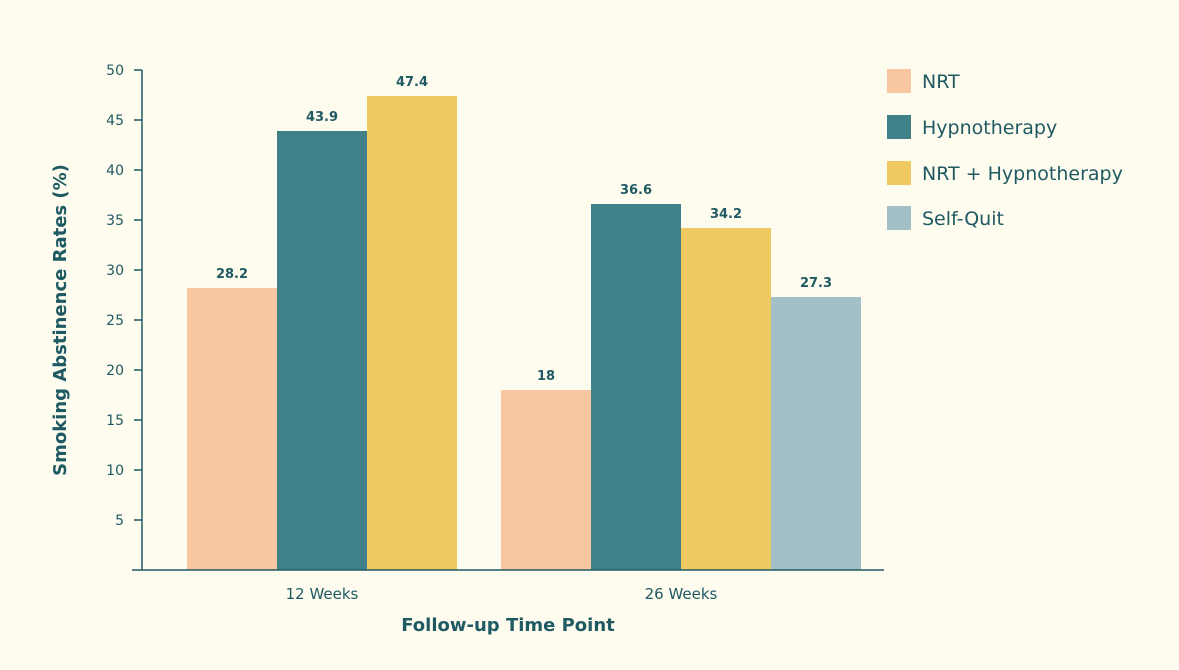 Image resolution: width=1179 pixels, height=670 pixels. I want to click on y-axis: 5 10 15 20 25 30 35 40 45 50, so click(124, 316).